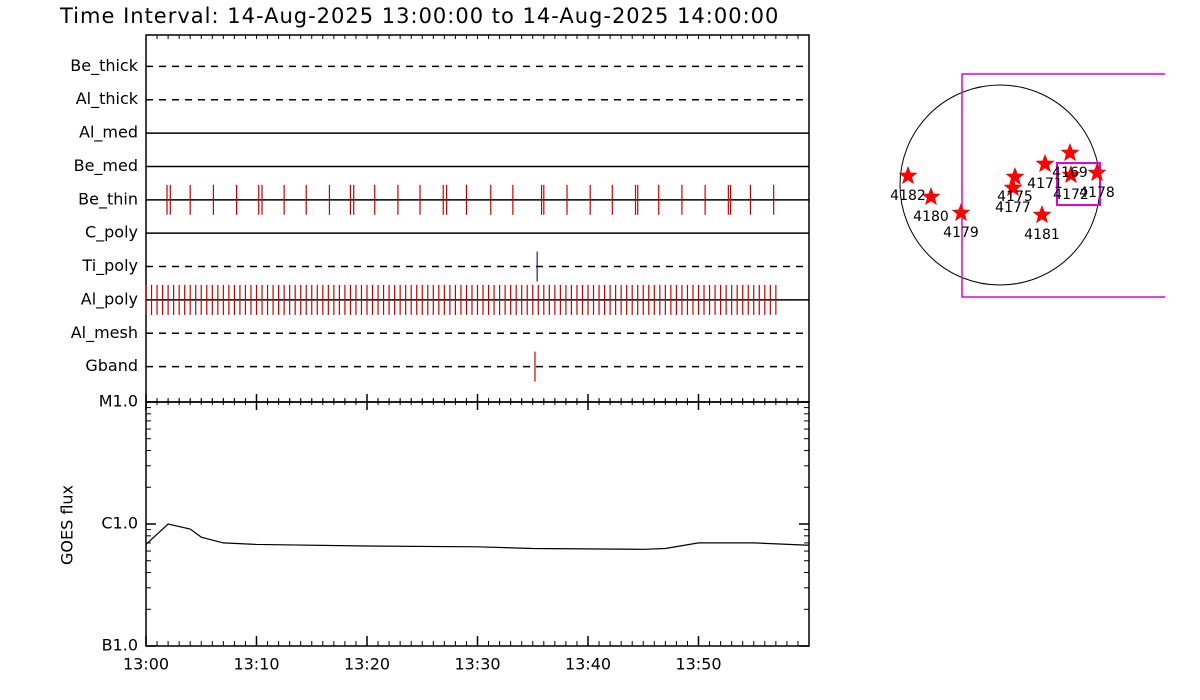 This screenshot has height=700, width=1200. I want to click on region-label: 4177, so click(1013, 208).